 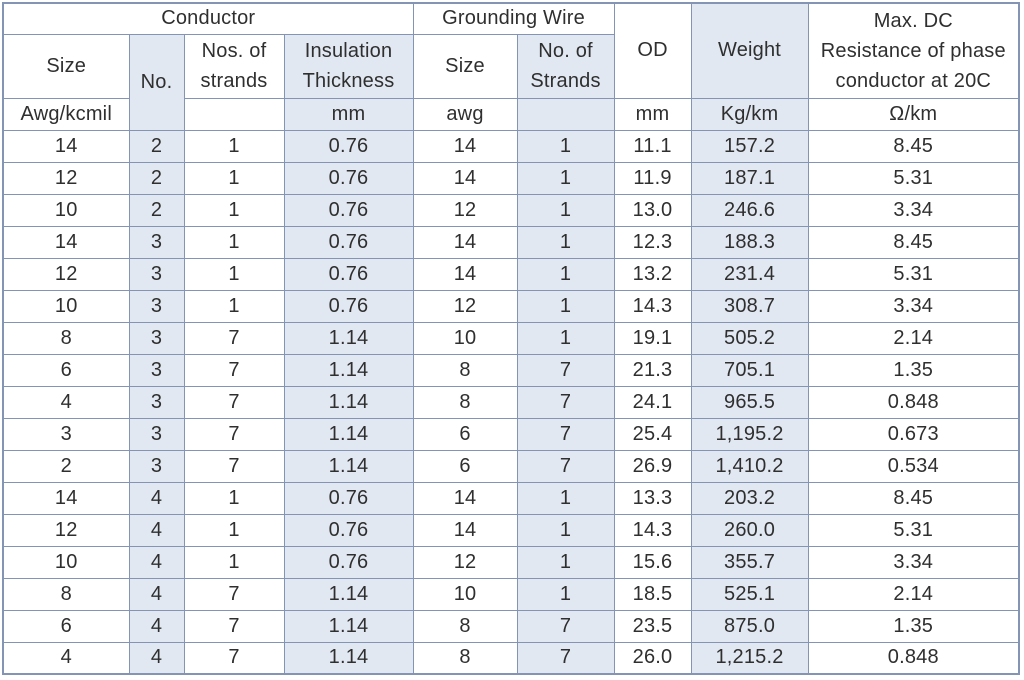 I want to click on table-row: 4 3 7 1.14 8 7 24.1 965.5 0.848, so click(x=511, y=402).